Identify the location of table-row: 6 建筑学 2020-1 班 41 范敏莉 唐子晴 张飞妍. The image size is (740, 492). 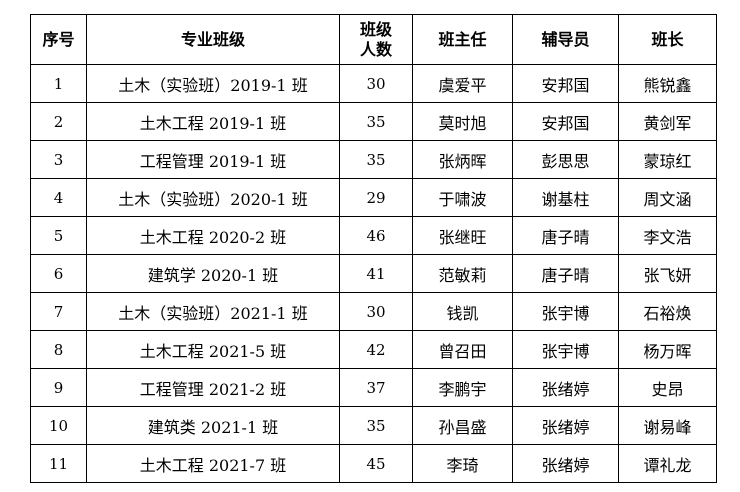
(373, 273).